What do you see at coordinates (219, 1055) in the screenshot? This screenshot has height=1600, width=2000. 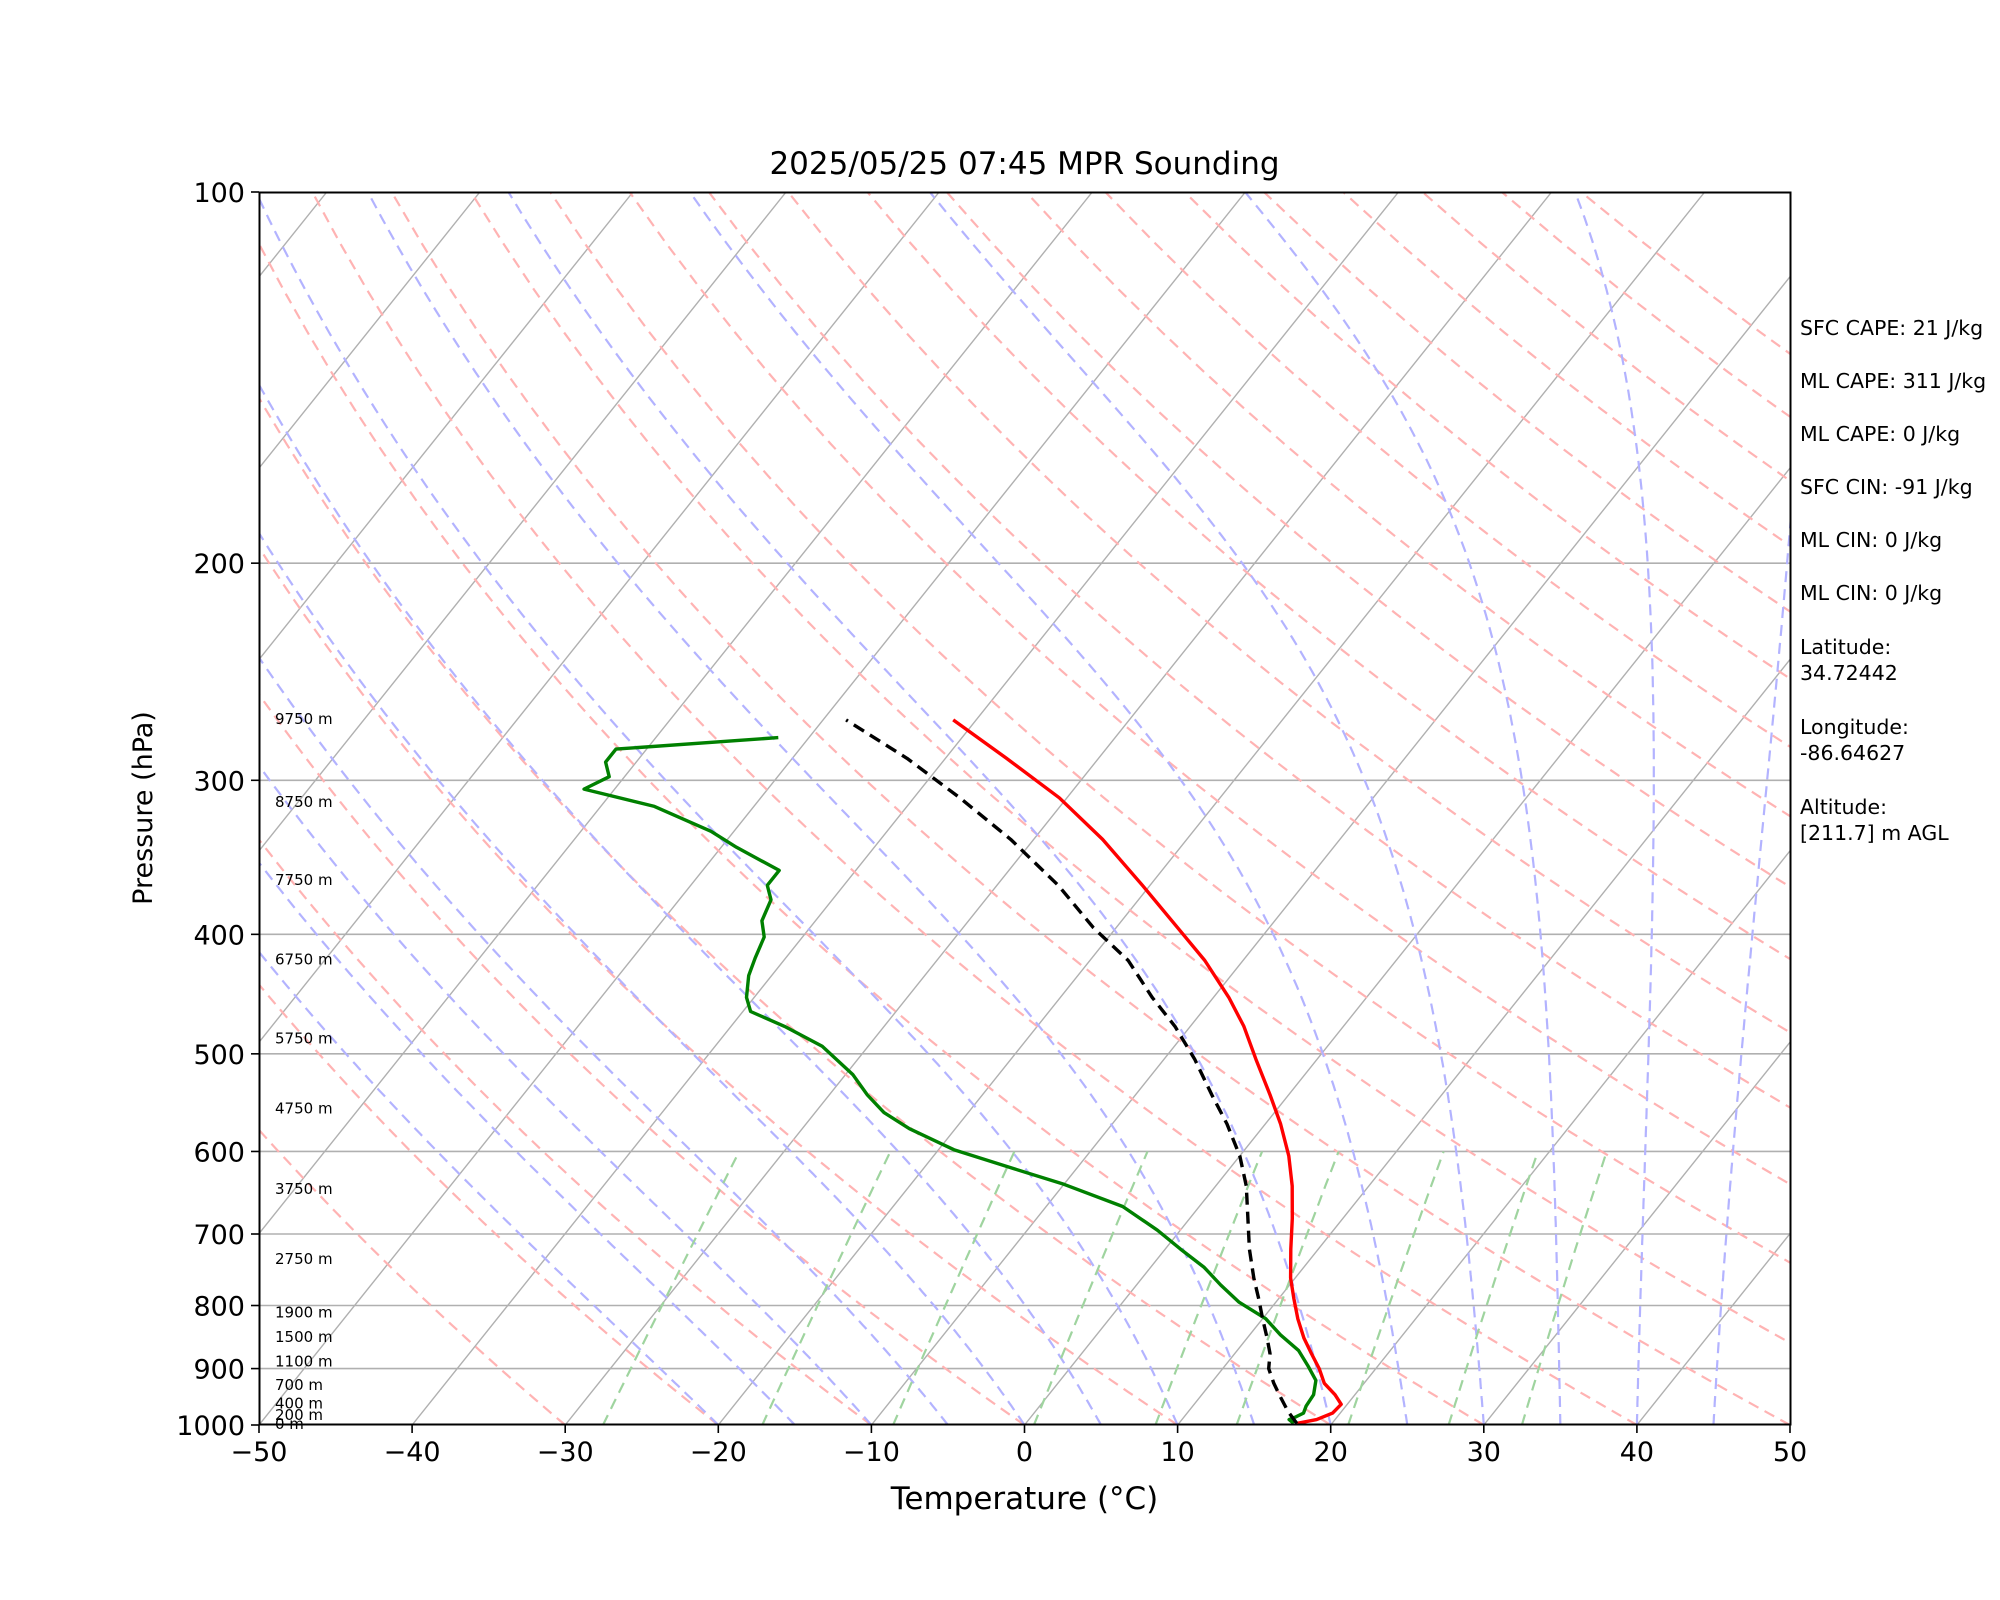 I see `y-tick-label: 500` at bounding box center [219, 1055].